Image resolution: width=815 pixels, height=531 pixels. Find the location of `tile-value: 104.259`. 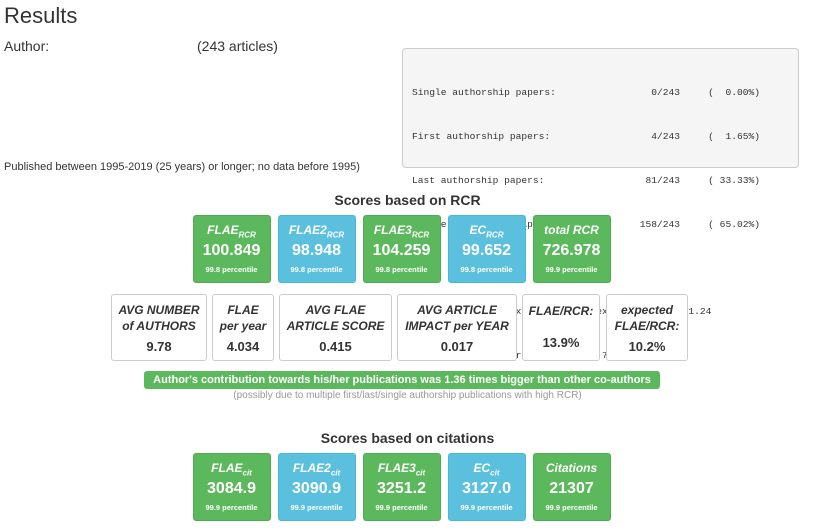

tile-value: 104.259 is located at coordinates (401, 250).